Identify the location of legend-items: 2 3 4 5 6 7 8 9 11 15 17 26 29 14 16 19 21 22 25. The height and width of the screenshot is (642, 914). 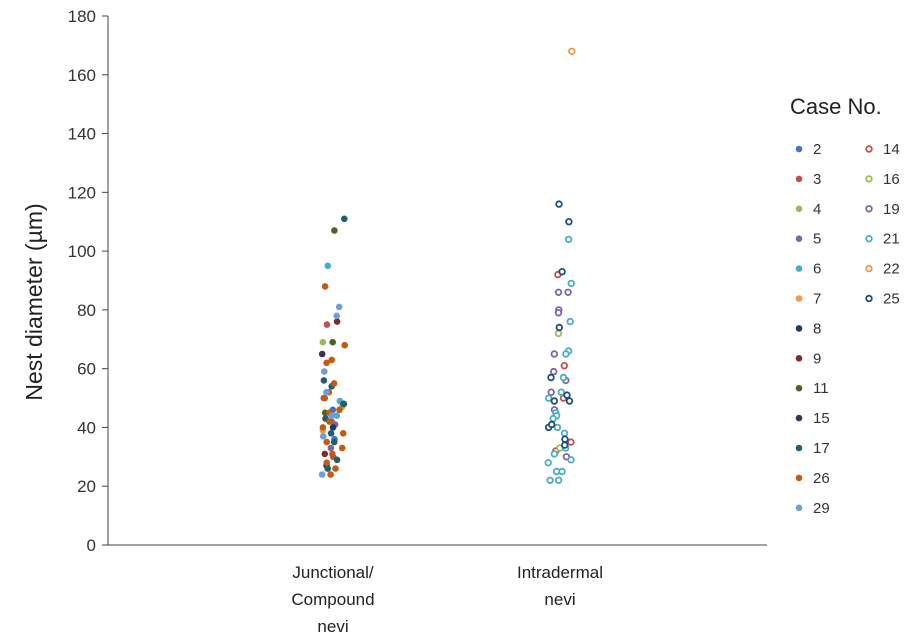
(847, 329).